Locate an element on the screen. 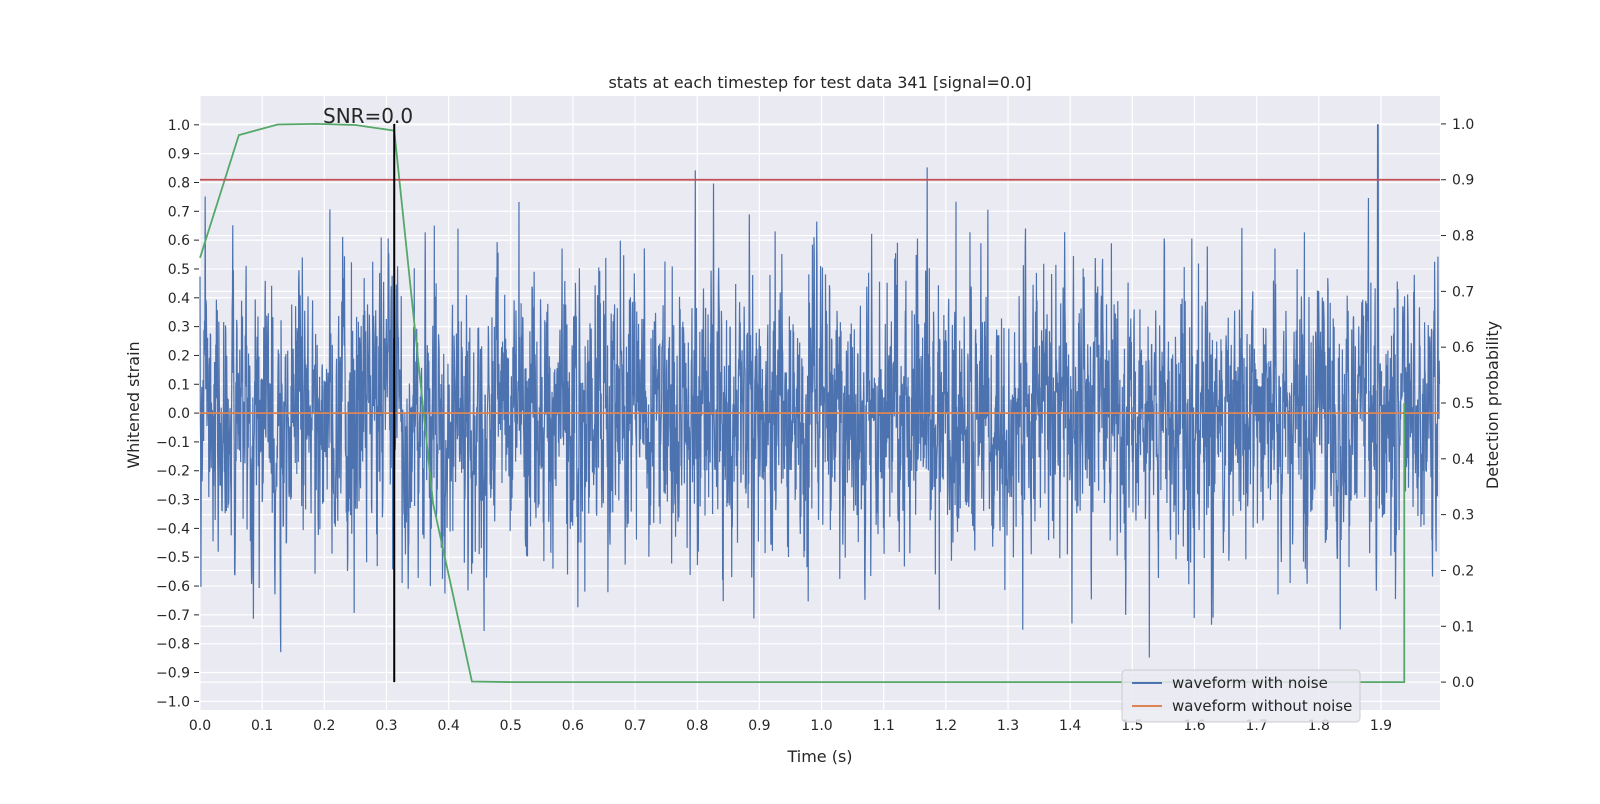  y-tick-label: 0.2 is located at coordinates (179, 356).